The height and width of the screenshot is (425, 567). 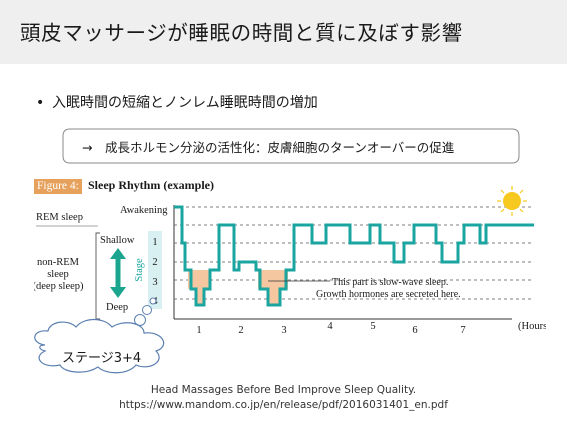 I want to click on depth-arrow-icon, so click(x=118, y=273).